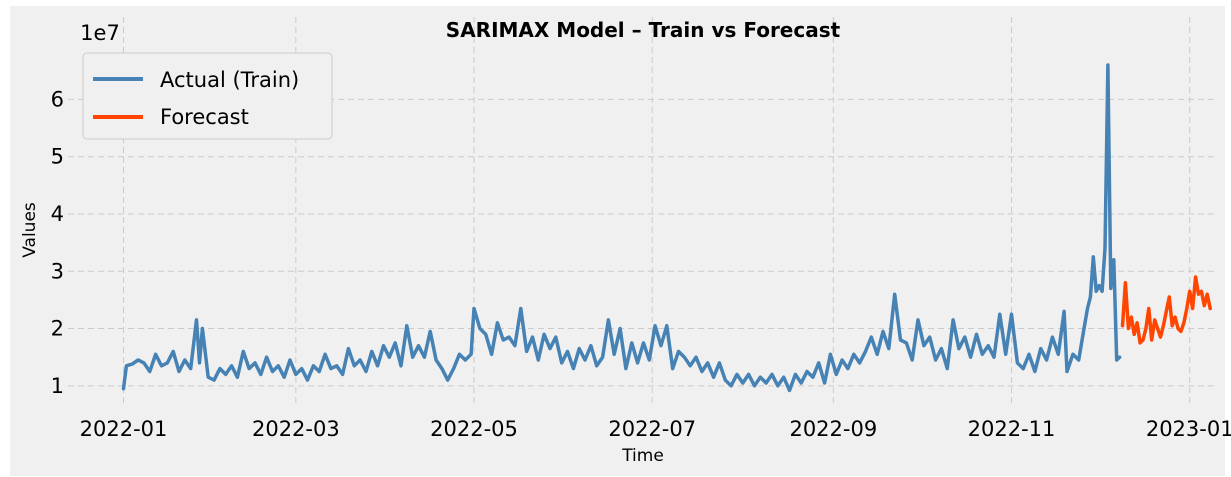 The height and width of the screenshot is (477, 1231). Describe the element at coordinates (57, 386) in the screenshot. I see `y-tick-label: 1` at that location.